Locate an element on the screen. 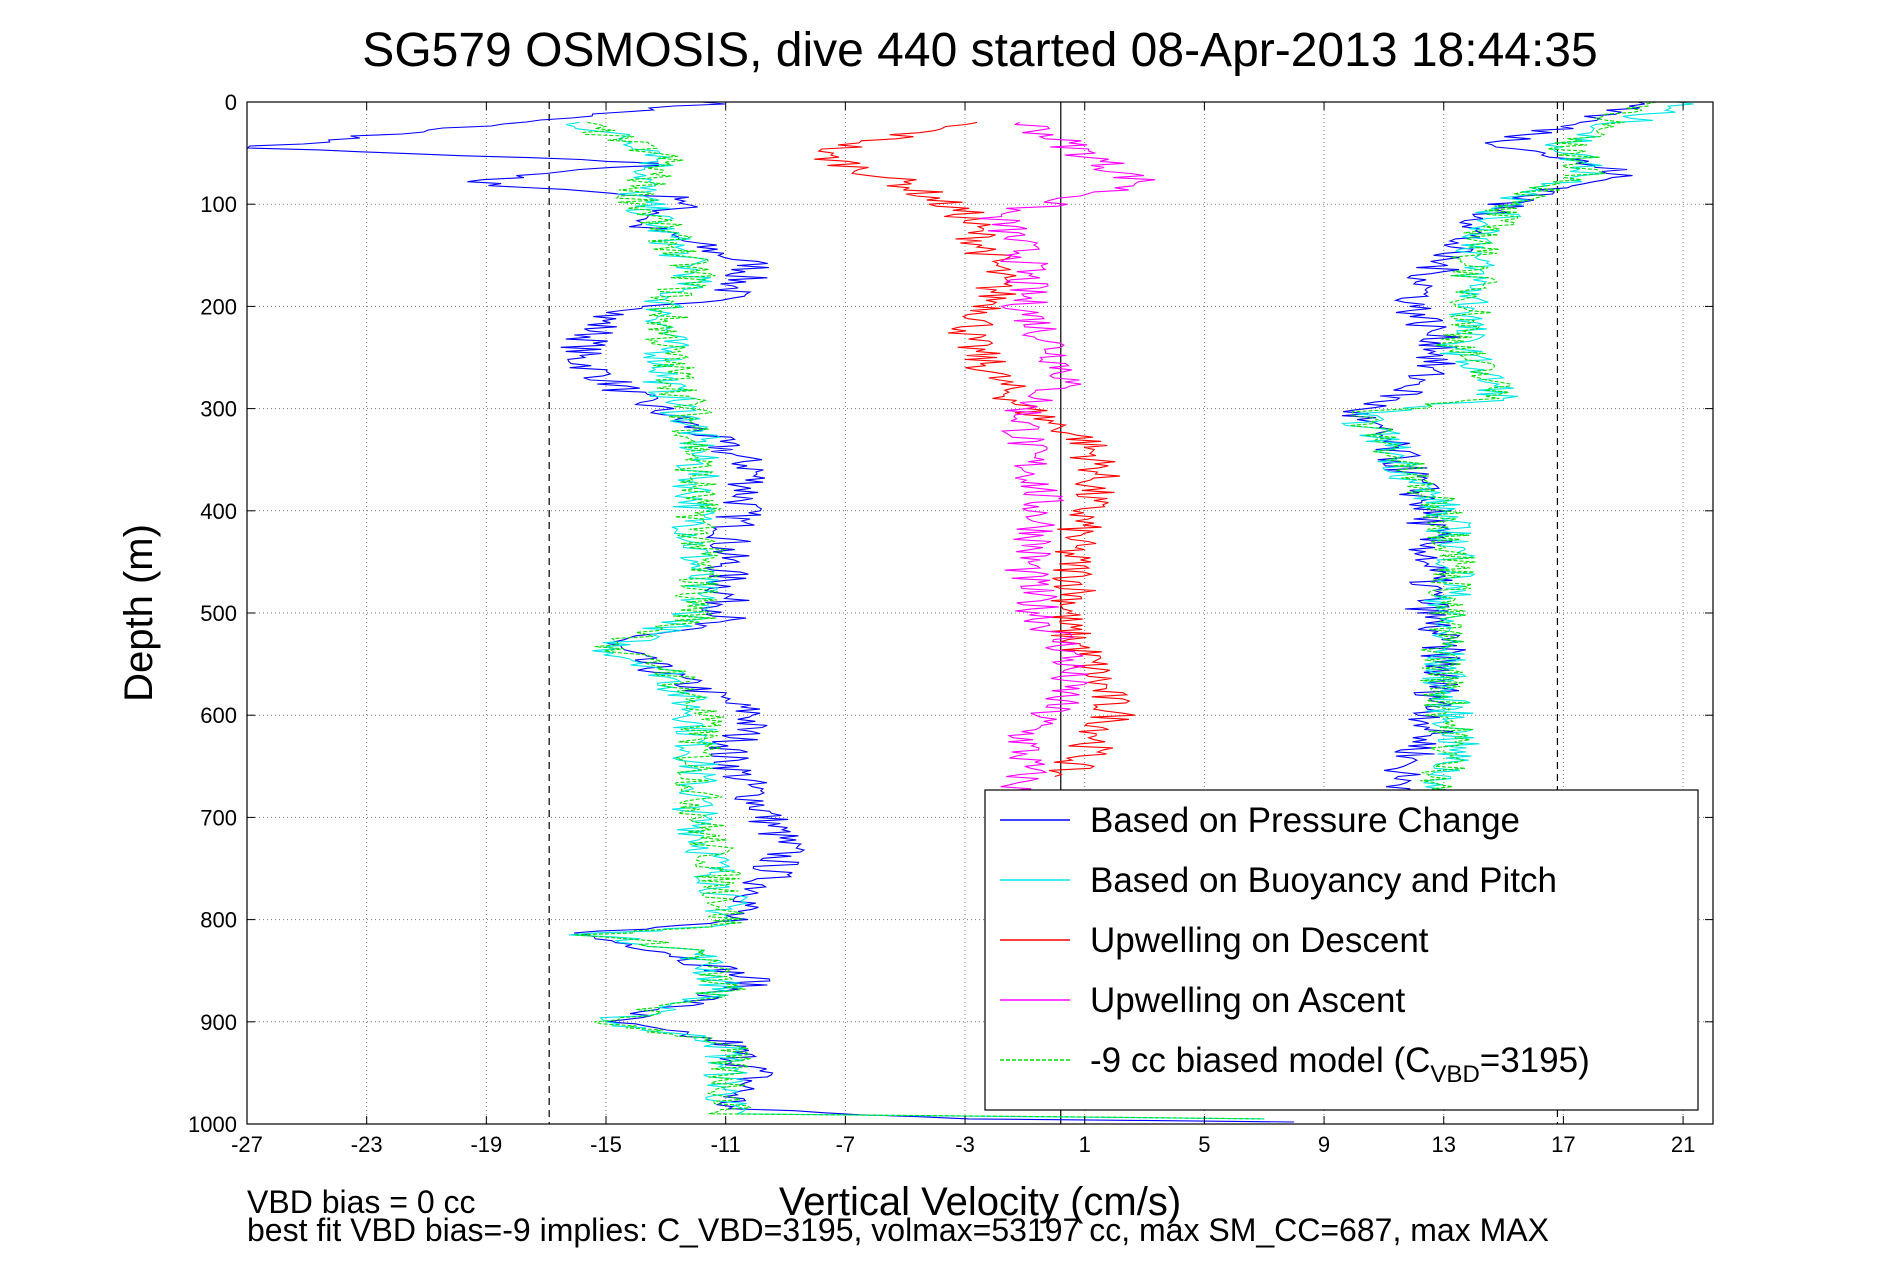 The width and height of the screenshot is (1891, 1262). legend-label: Based on Pressure Change is located at coordinates (1305, 820).